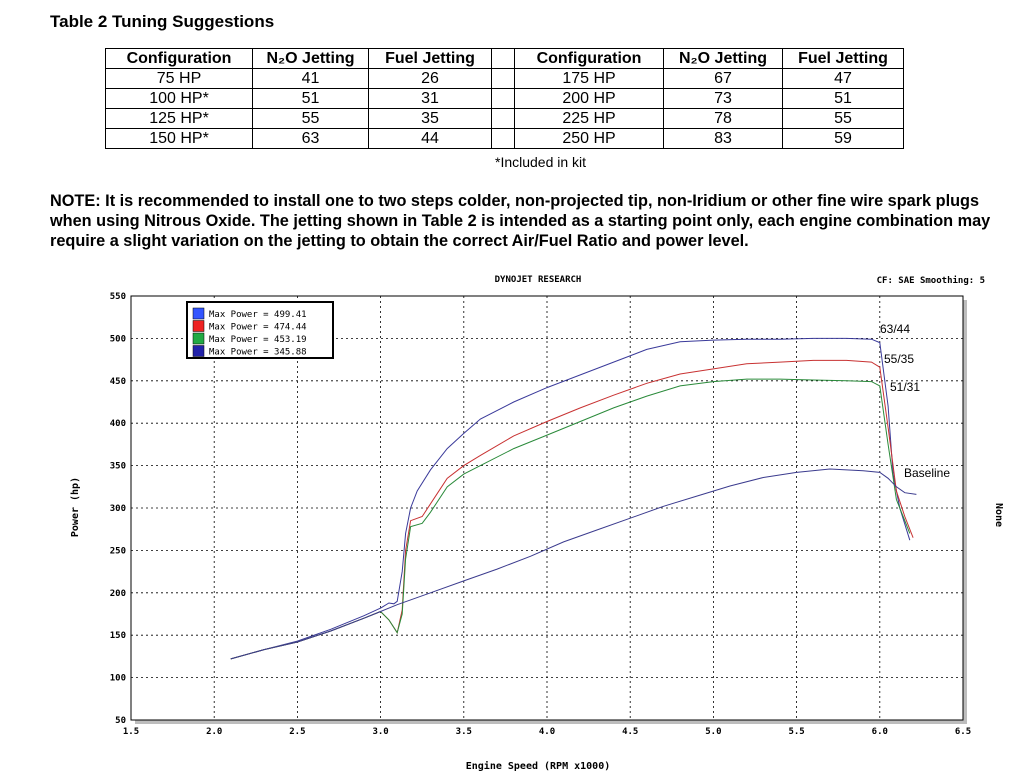 The height and width of the screenshot is (779, 1024). What do you see at coordinates (118, 636) in the screenshot?
I see `y-tick-label: 150` at bounding box center [118, 636].